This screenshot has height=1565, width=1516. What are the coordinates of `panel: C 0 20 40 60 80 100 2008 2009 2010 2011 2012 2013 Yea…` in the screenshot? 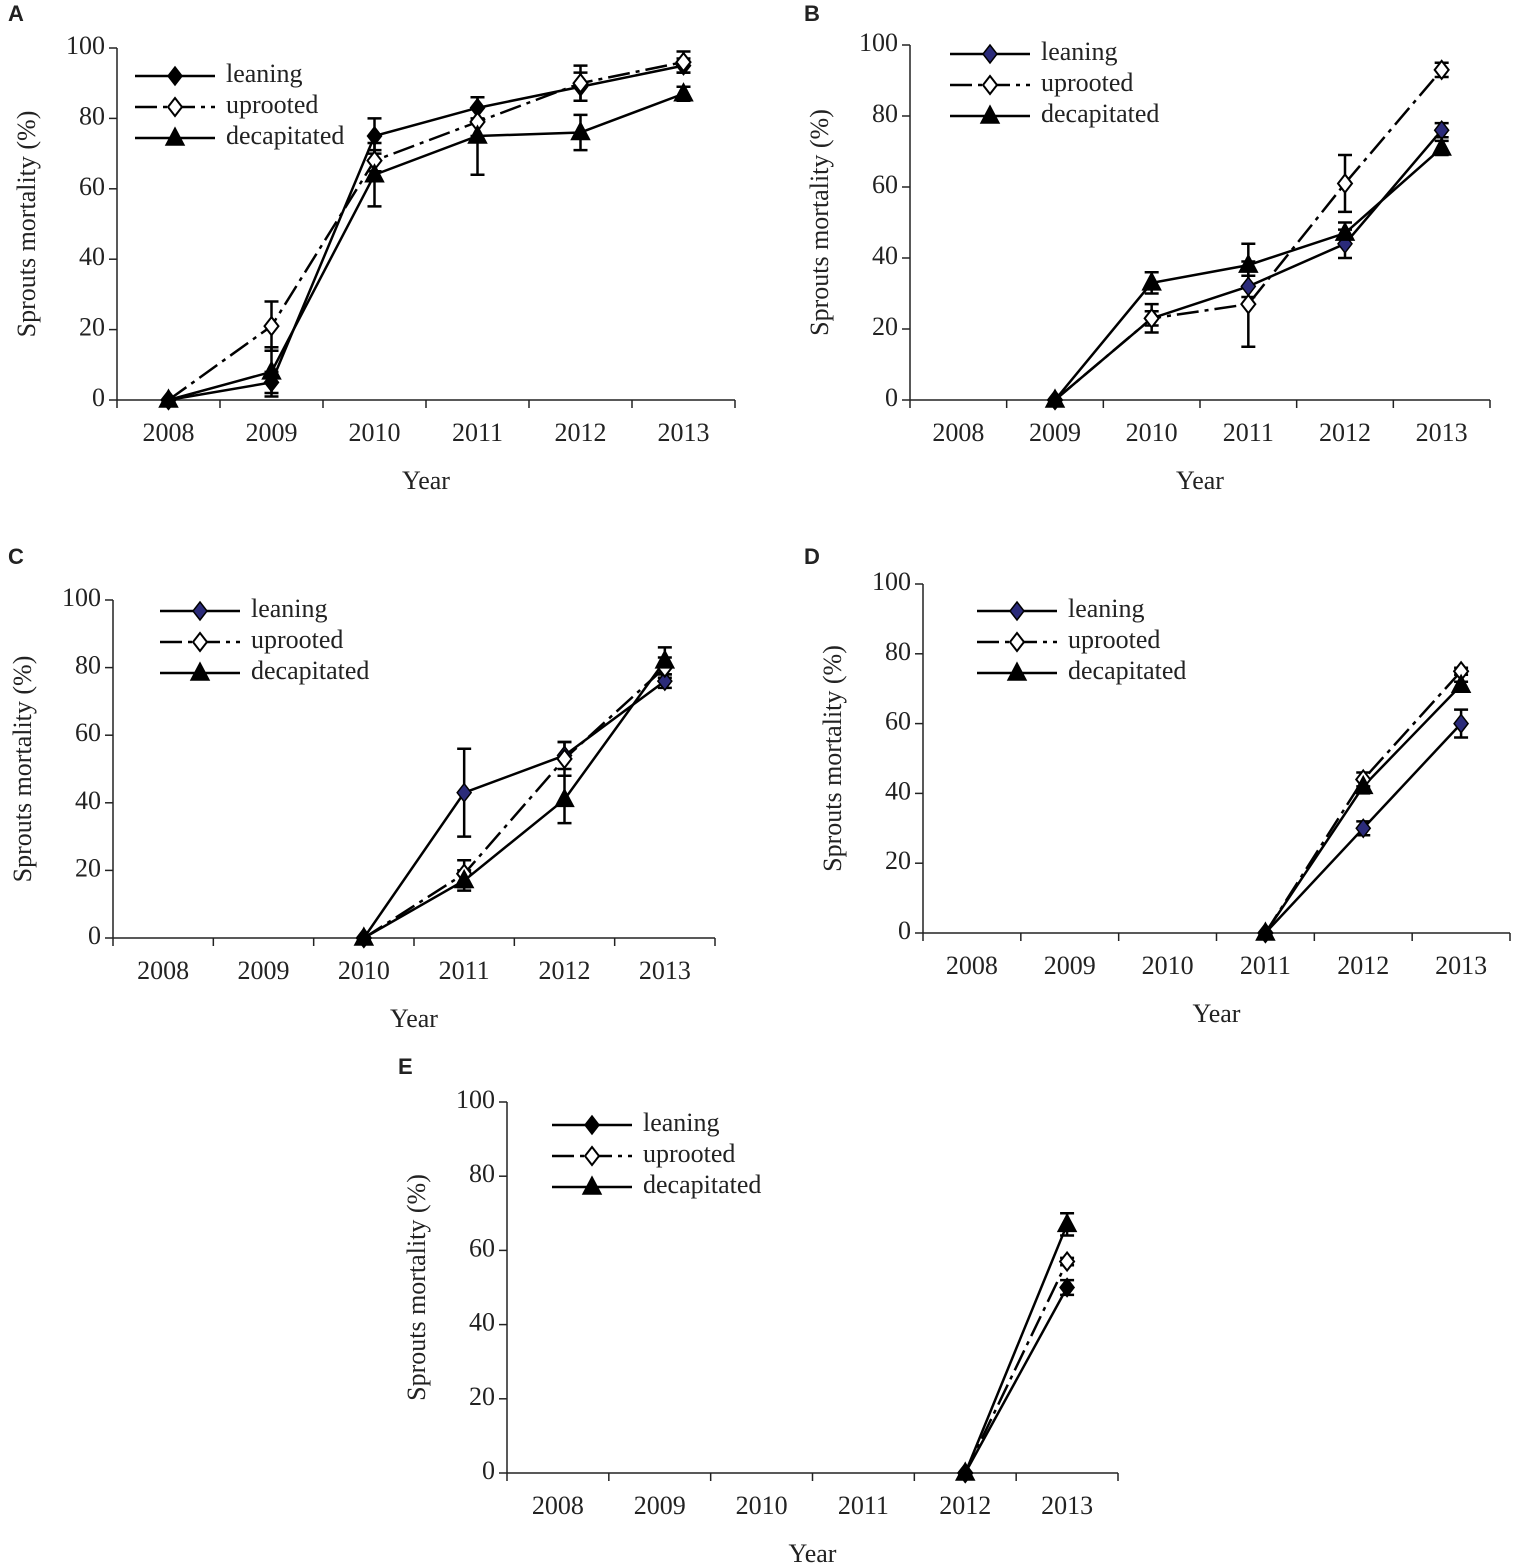 It's located at (362, 788).